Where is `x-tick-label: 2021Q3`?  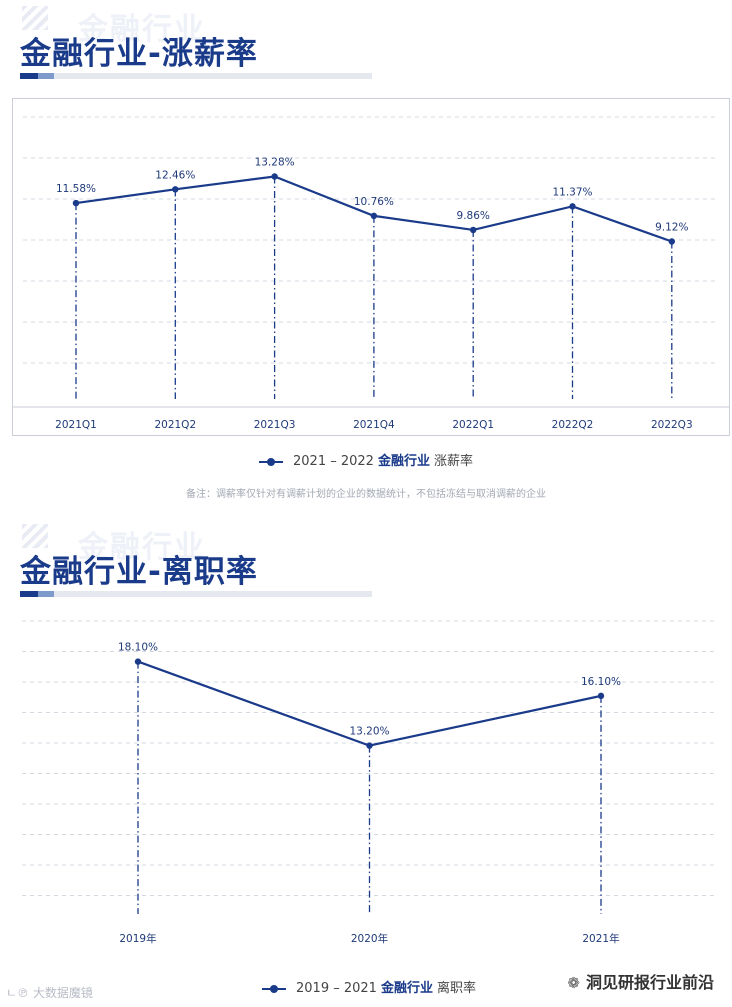
x-tick-label: 2021Q3 is located at coordinates (275, 425).